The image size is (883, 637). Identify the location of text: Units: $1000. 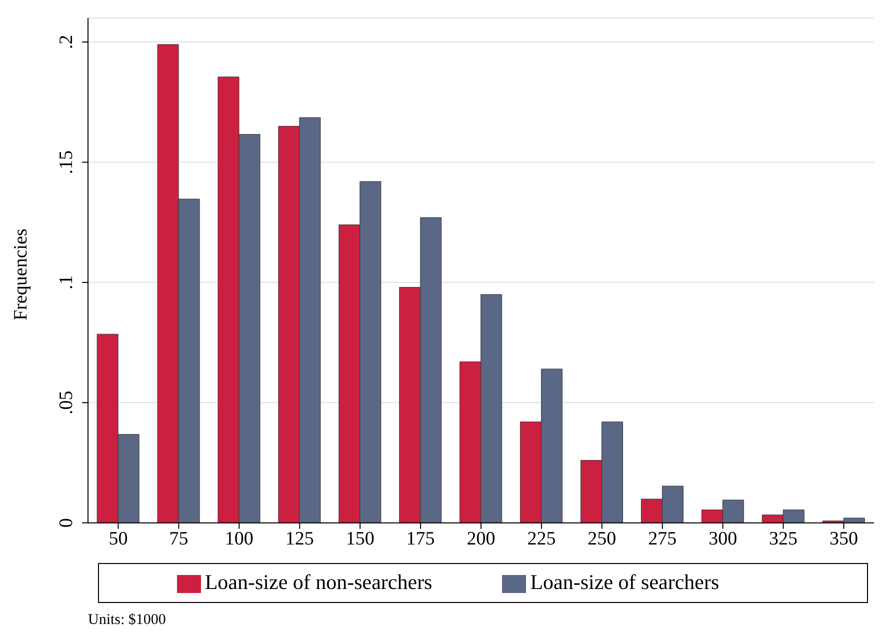
(127, 620).